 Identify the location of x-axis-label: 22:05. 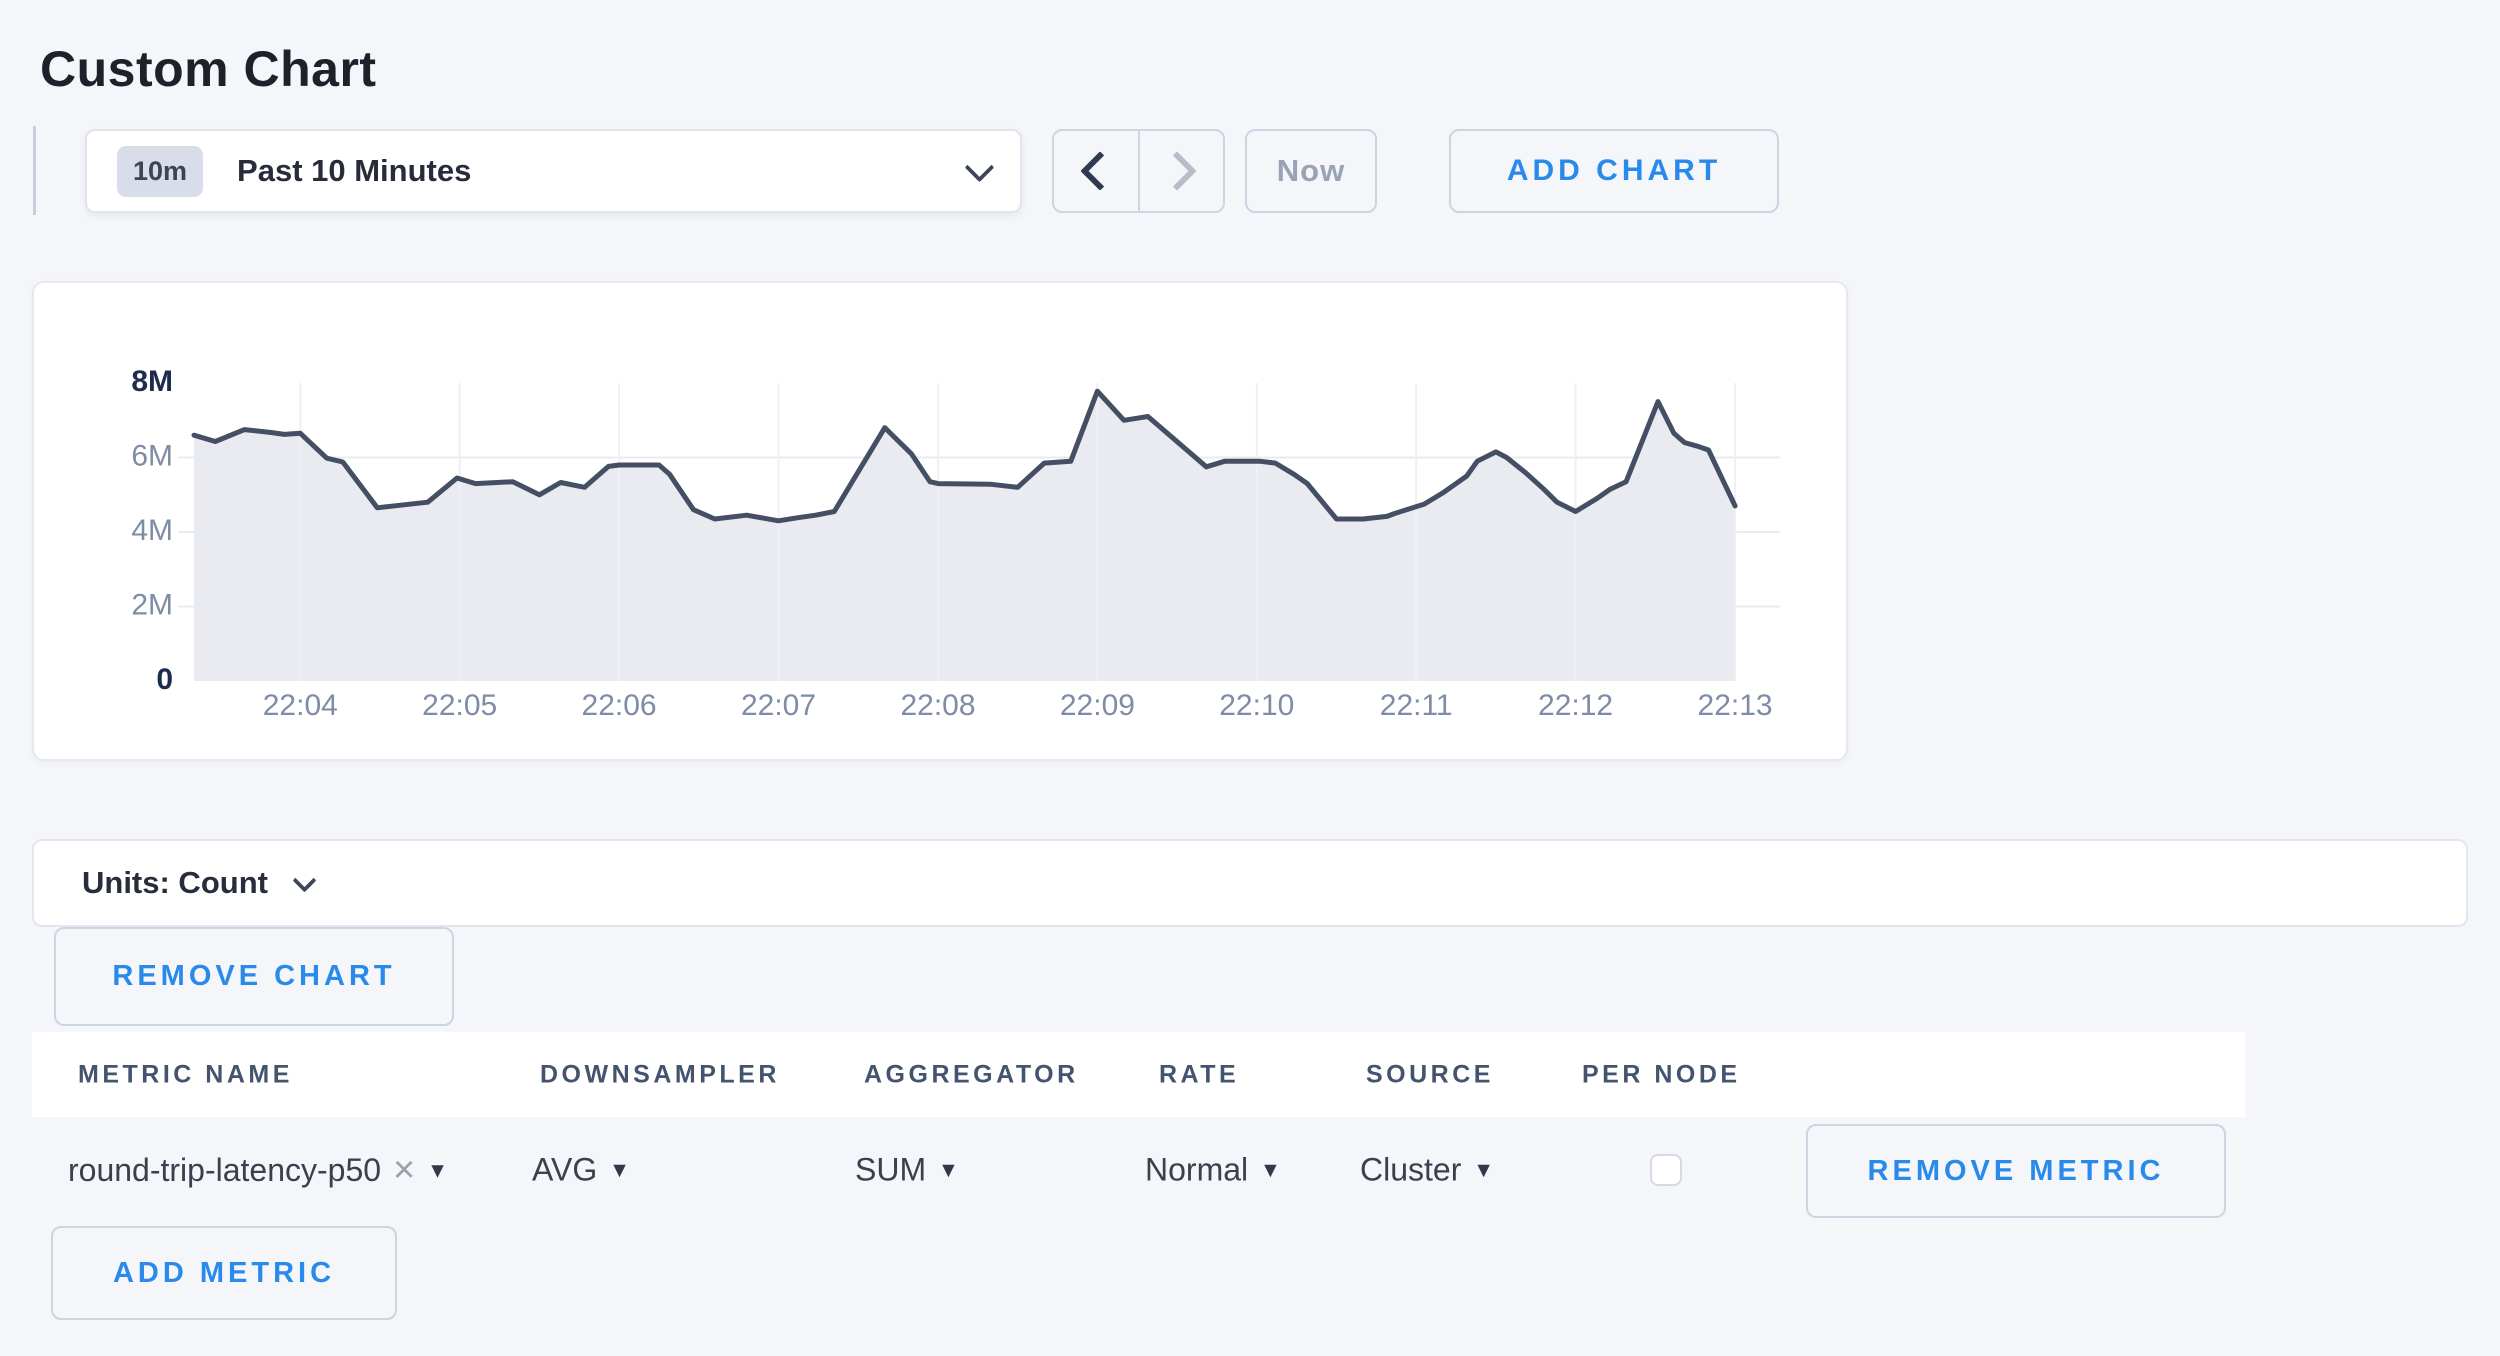
(459, 705).